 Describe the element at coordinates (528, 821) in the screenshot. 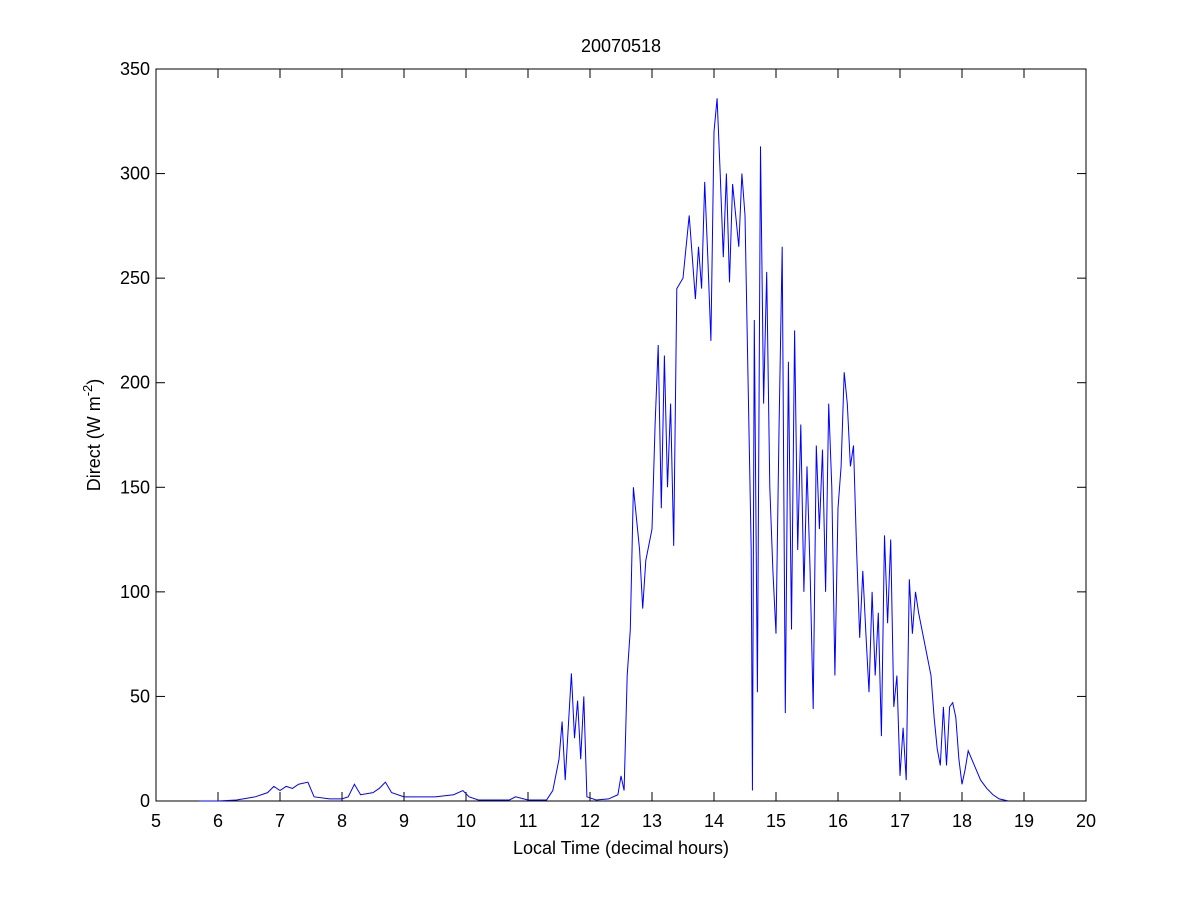

I see `x-tick-label: 11` at that location.